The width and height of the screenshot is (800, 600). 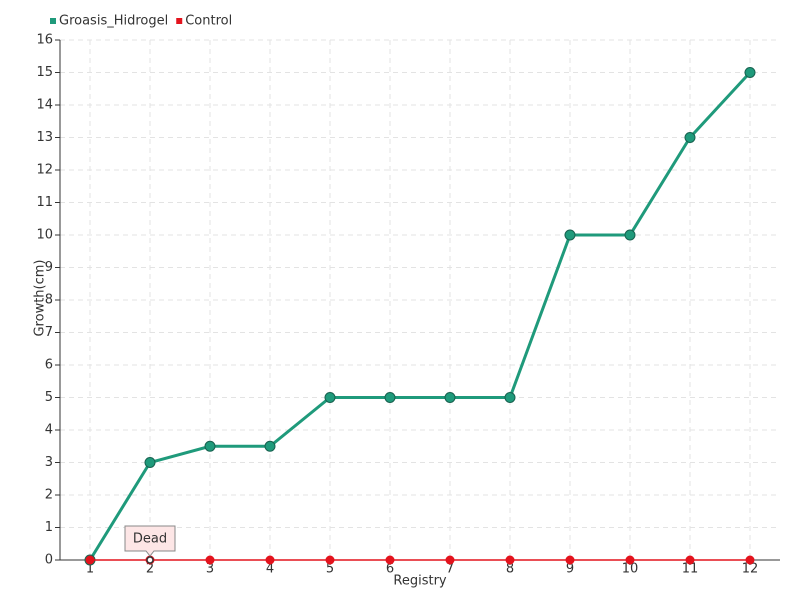 I want to click on x-tick-label: 4, so click(x=270, y=569).